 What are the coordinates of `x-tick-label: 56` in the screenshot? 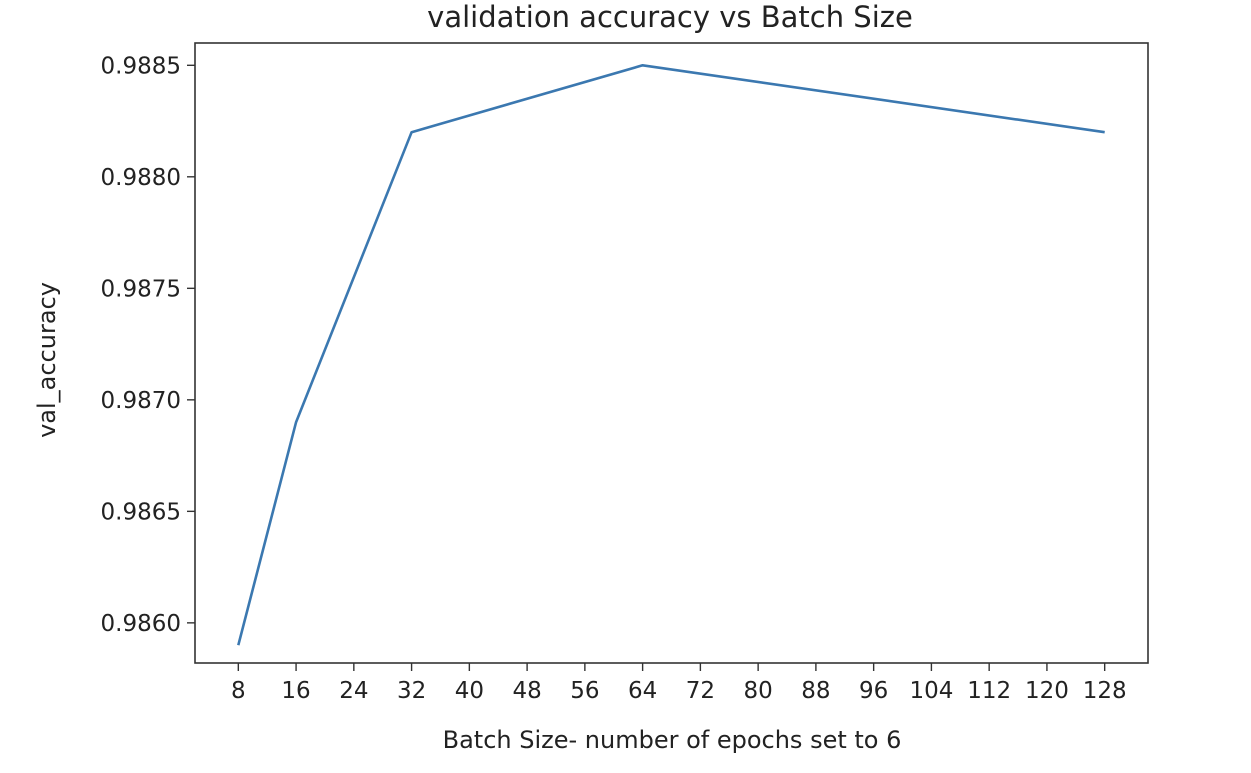 It's located at (584, 691).